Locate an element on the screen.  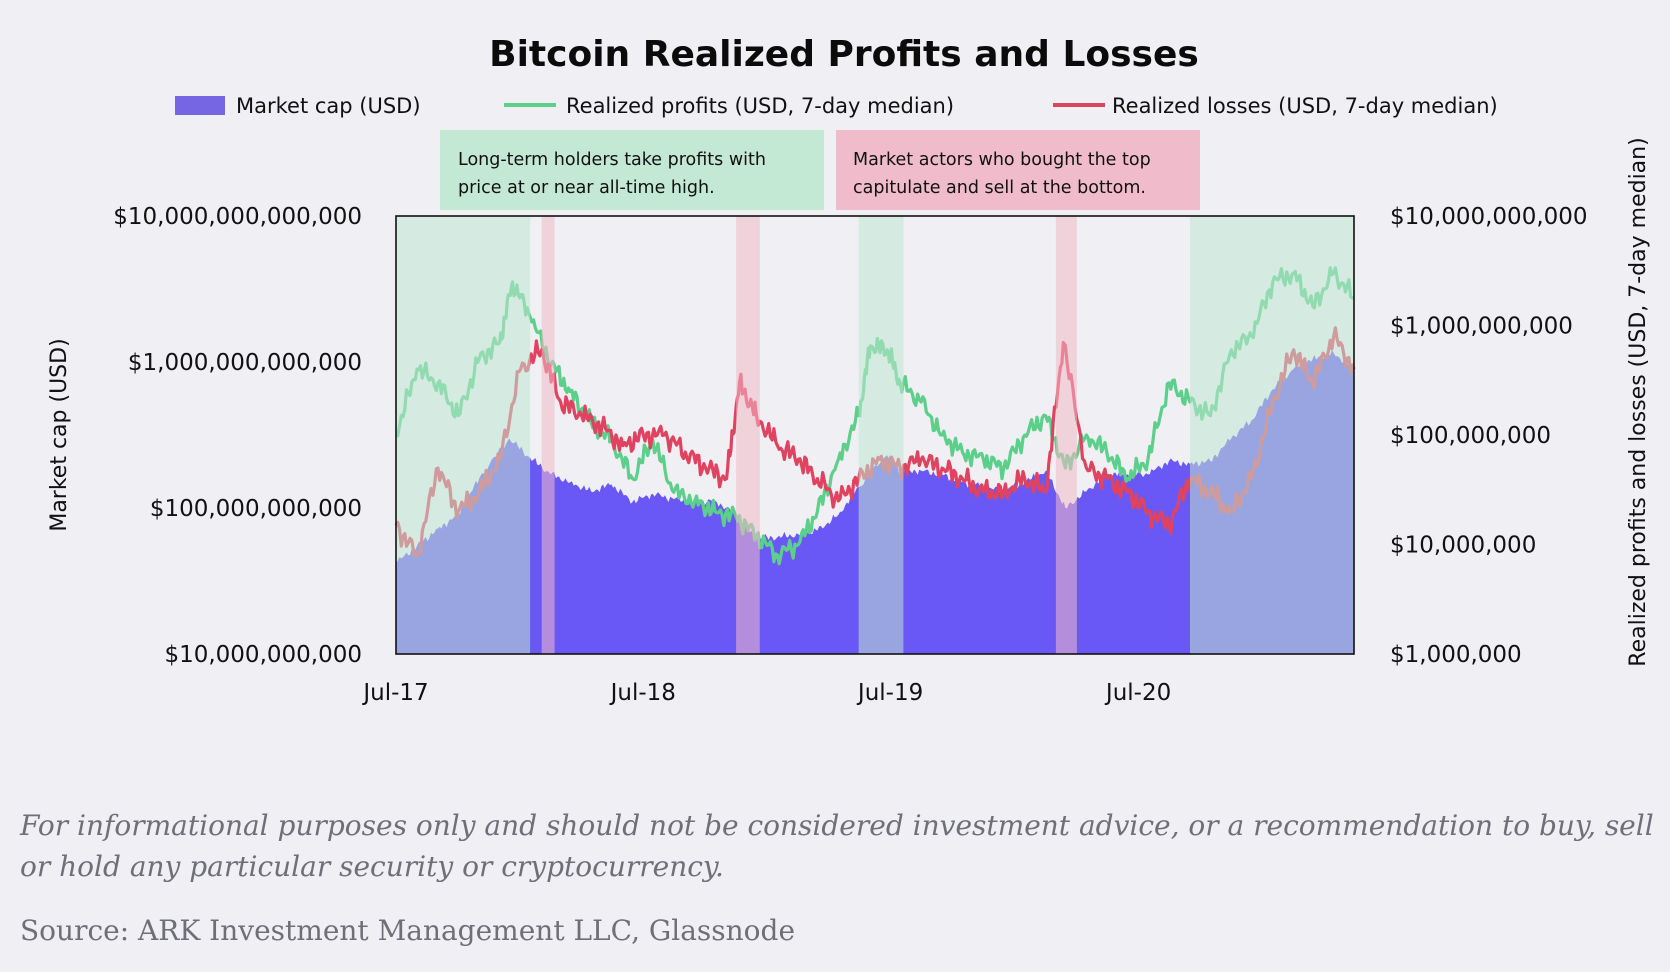
x-tick-label: Jul-19 is located at coordinates (889, 693).